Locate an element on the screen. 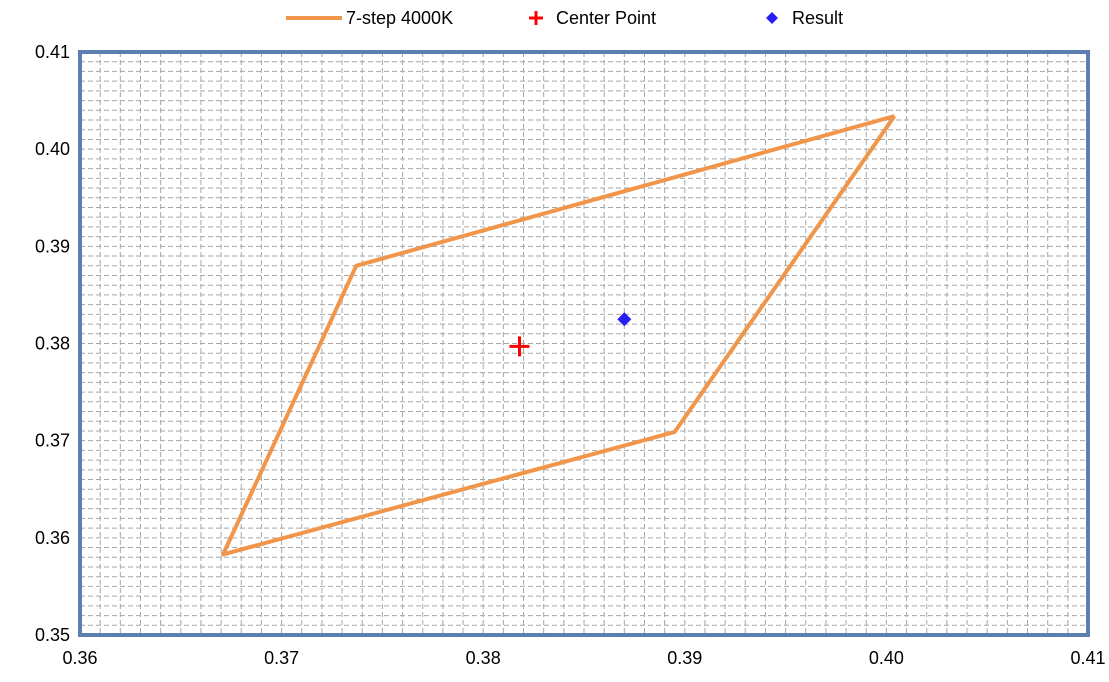 Image resolution: width=1109 pixels, height=682 pixels. legend-label: 7-step 4000K is located at coordinates (399, 18).